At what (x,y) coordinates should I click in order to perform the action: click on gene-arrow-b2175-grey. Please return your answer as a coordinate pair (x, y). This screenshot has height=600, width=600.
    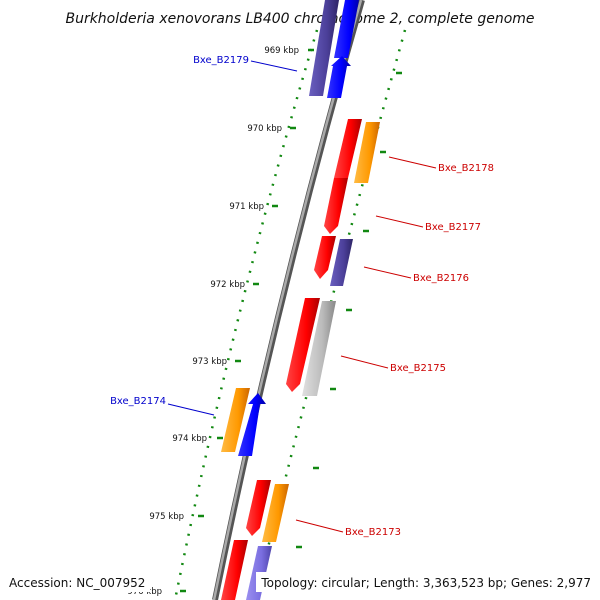
    Looking at the image, I should click on (319, 348).